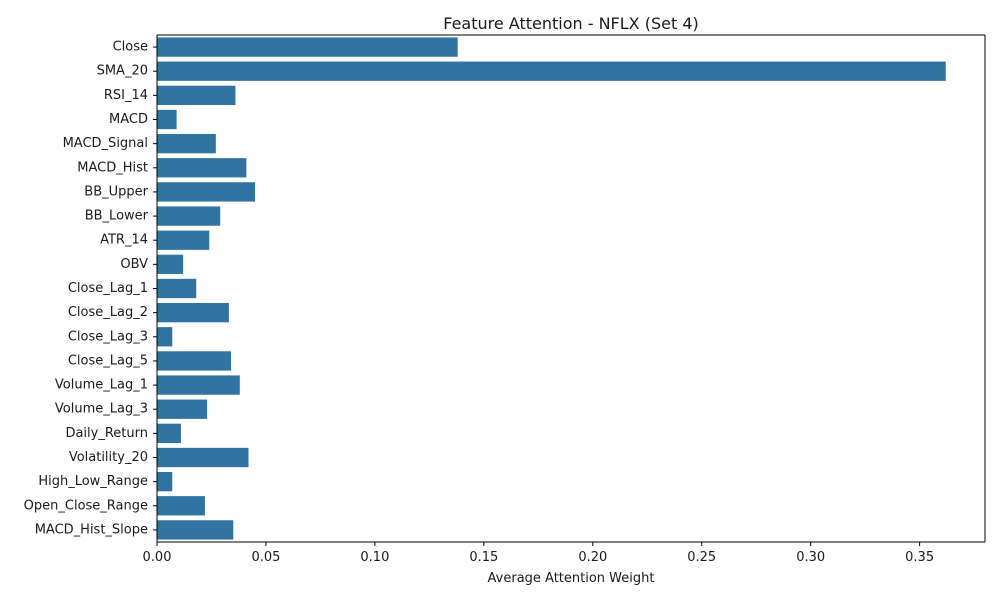 This screenshot has width=1000, height=605. Describe the element at coordinates (126, 95) in the screenshot. I see `y-tick-label: RSI_14` at that location.